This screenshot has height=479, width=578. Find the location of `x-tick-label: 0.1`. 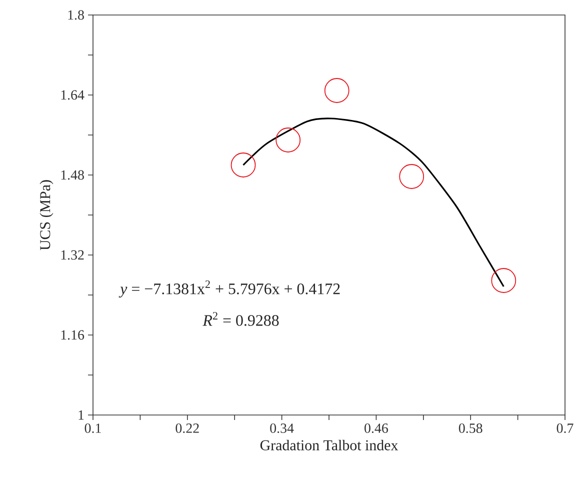

x-tick-label: 0.1 is located at coordinates (92, 428).